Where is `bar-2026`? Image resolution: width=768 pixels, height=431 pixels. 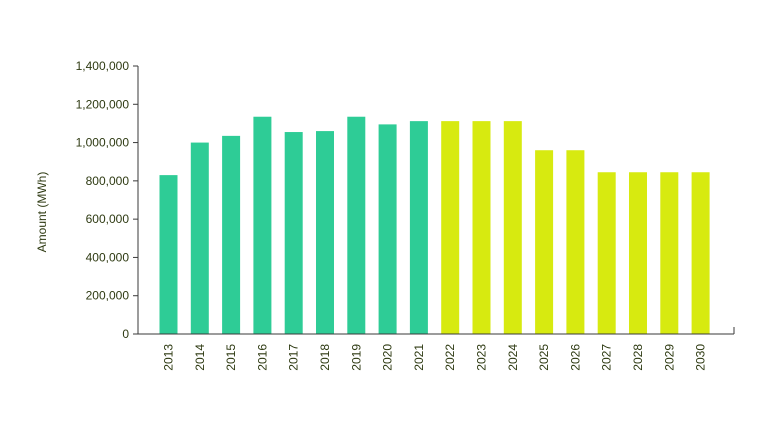
bar-2026 is located at coordinates (575, 242).